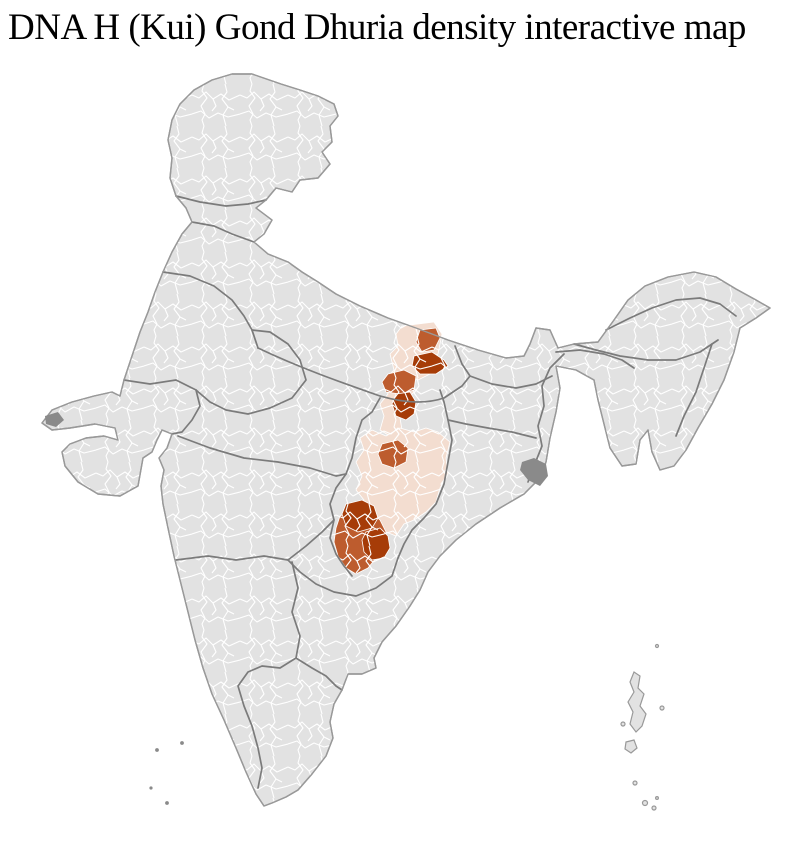 The height and width of the screenshot is (854, 806). What do you see at coordinates (166, 773) in the screenshot?
I see `lakshadweep-islands` at bounding box center [166, 773].